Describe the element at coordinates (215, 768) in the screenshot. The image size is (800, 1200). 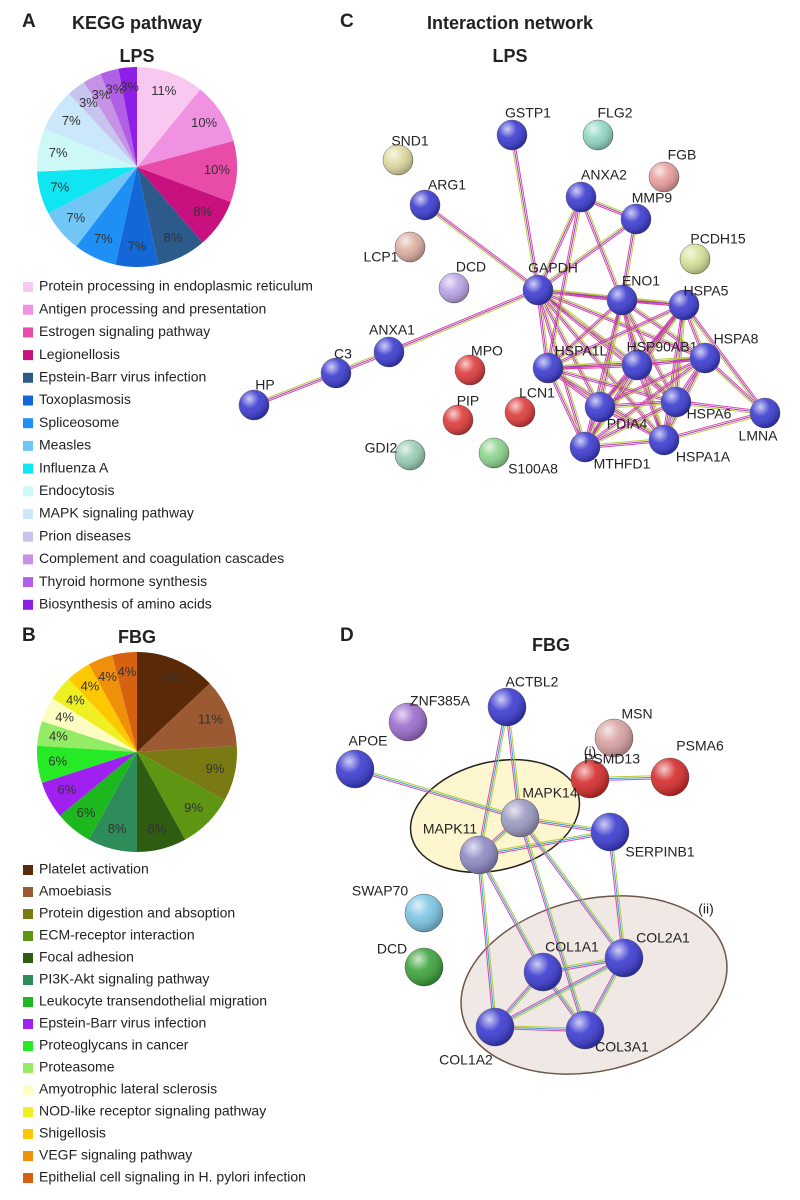
I see `slice-label: 9%` at that location.